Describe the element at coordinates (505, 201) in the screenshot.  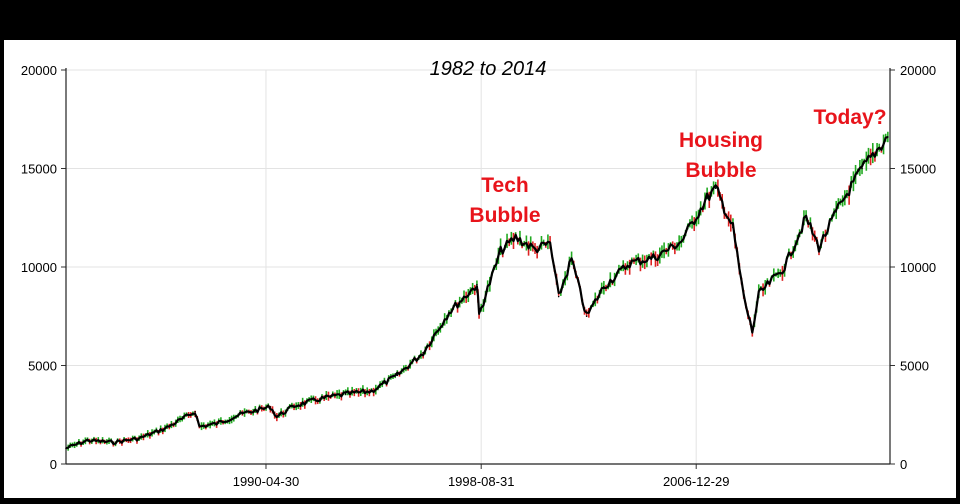
I see `annotation-tech-bubble: Tech Bubble` at that location.